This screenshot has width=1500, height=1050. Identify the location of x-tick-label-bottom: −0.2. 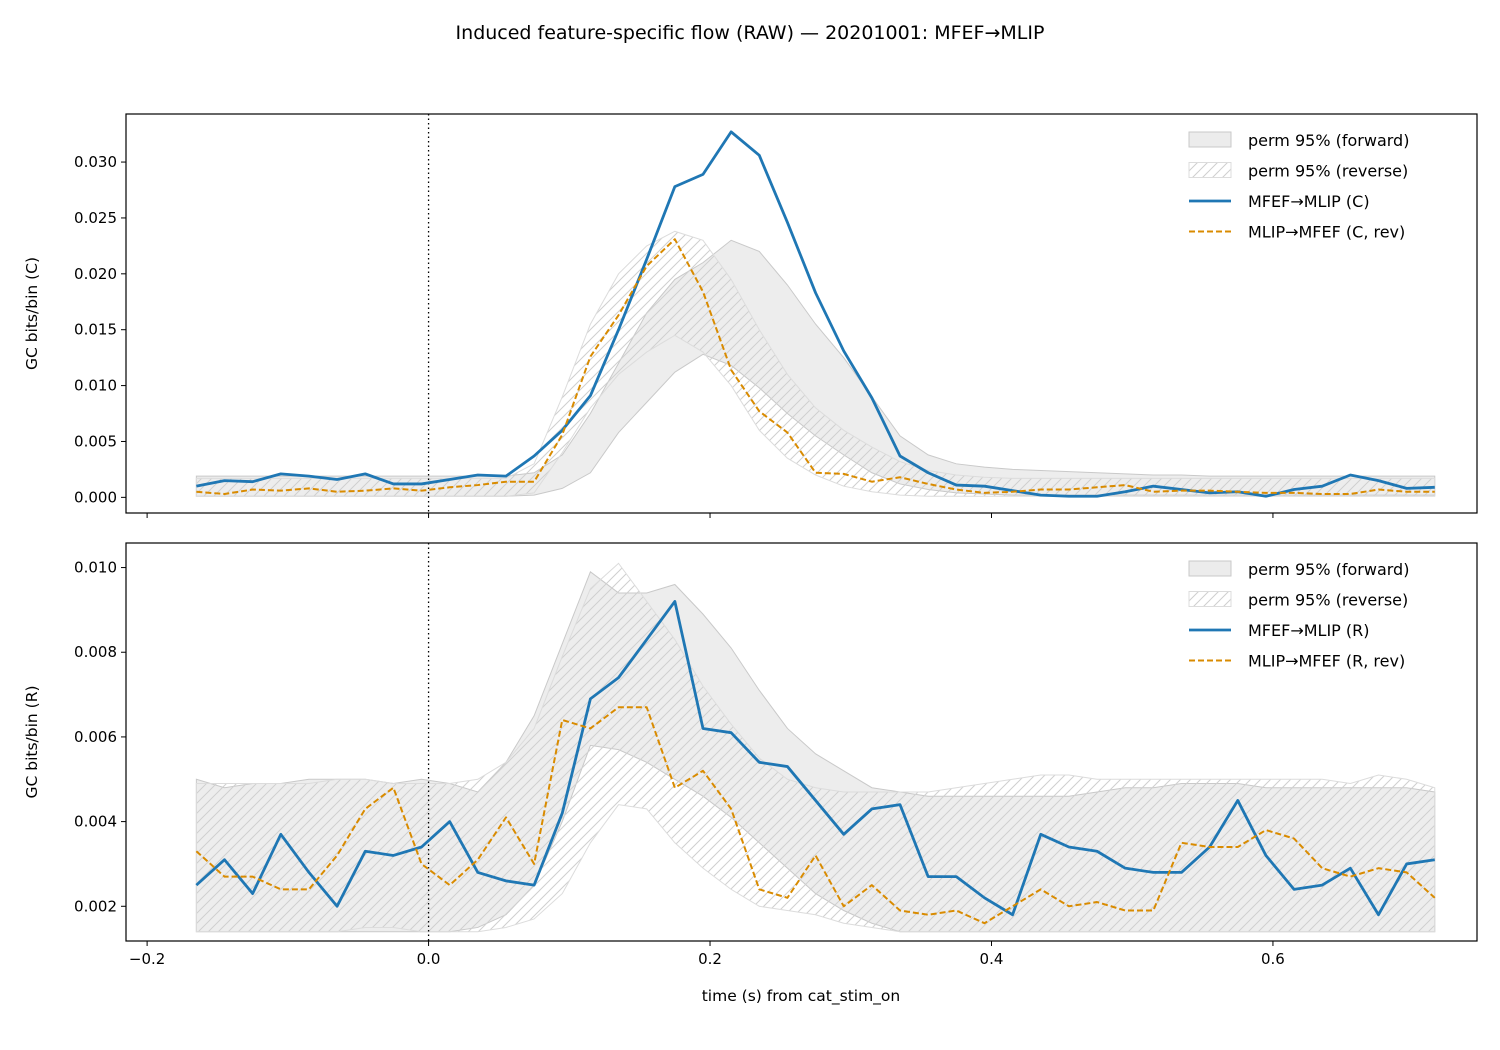
(147, 959).